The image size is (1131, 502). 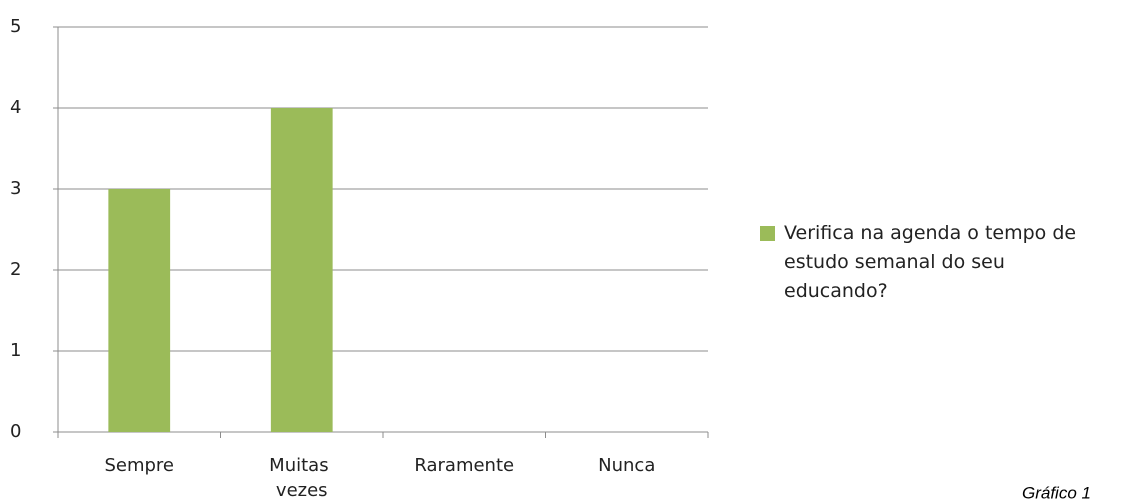 What do you see at coordinates (626, 465) in the screenshot?
I see `x-tick-label: Nunca` at bounding box center [626, 465].